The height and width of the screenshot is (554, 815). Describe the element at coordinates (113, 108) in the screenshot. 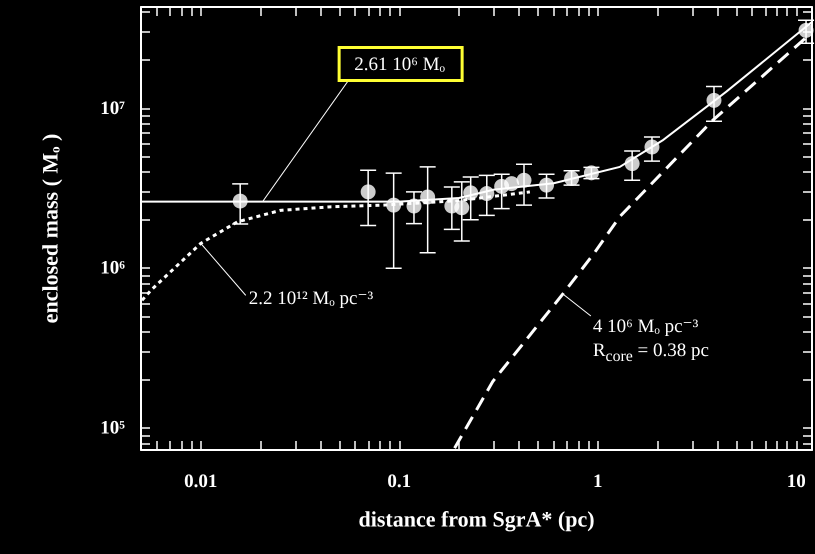

I see `y-tick-label: 10⁷` at that location.